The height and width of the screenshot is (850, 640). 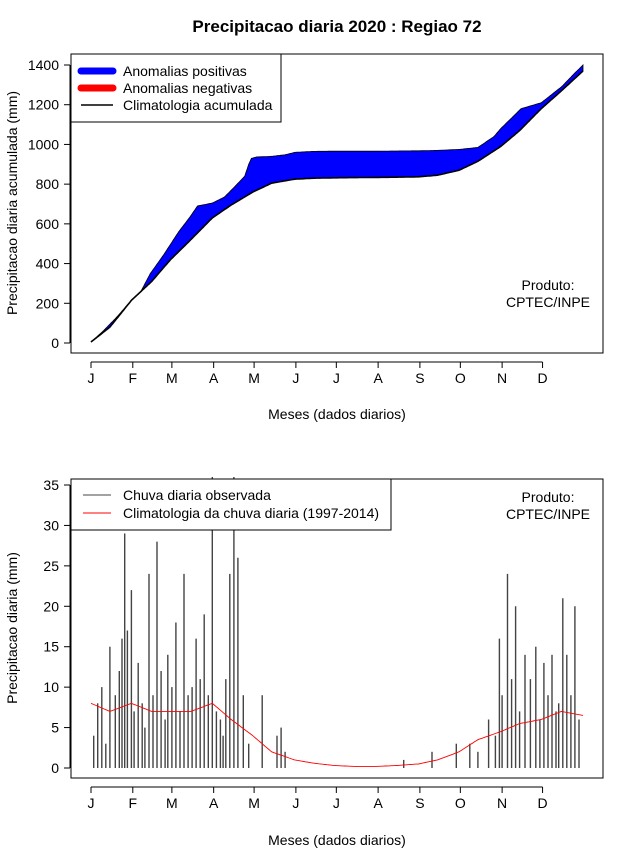 I want to click on legend-box-bottom, so click(x=231, y=504).